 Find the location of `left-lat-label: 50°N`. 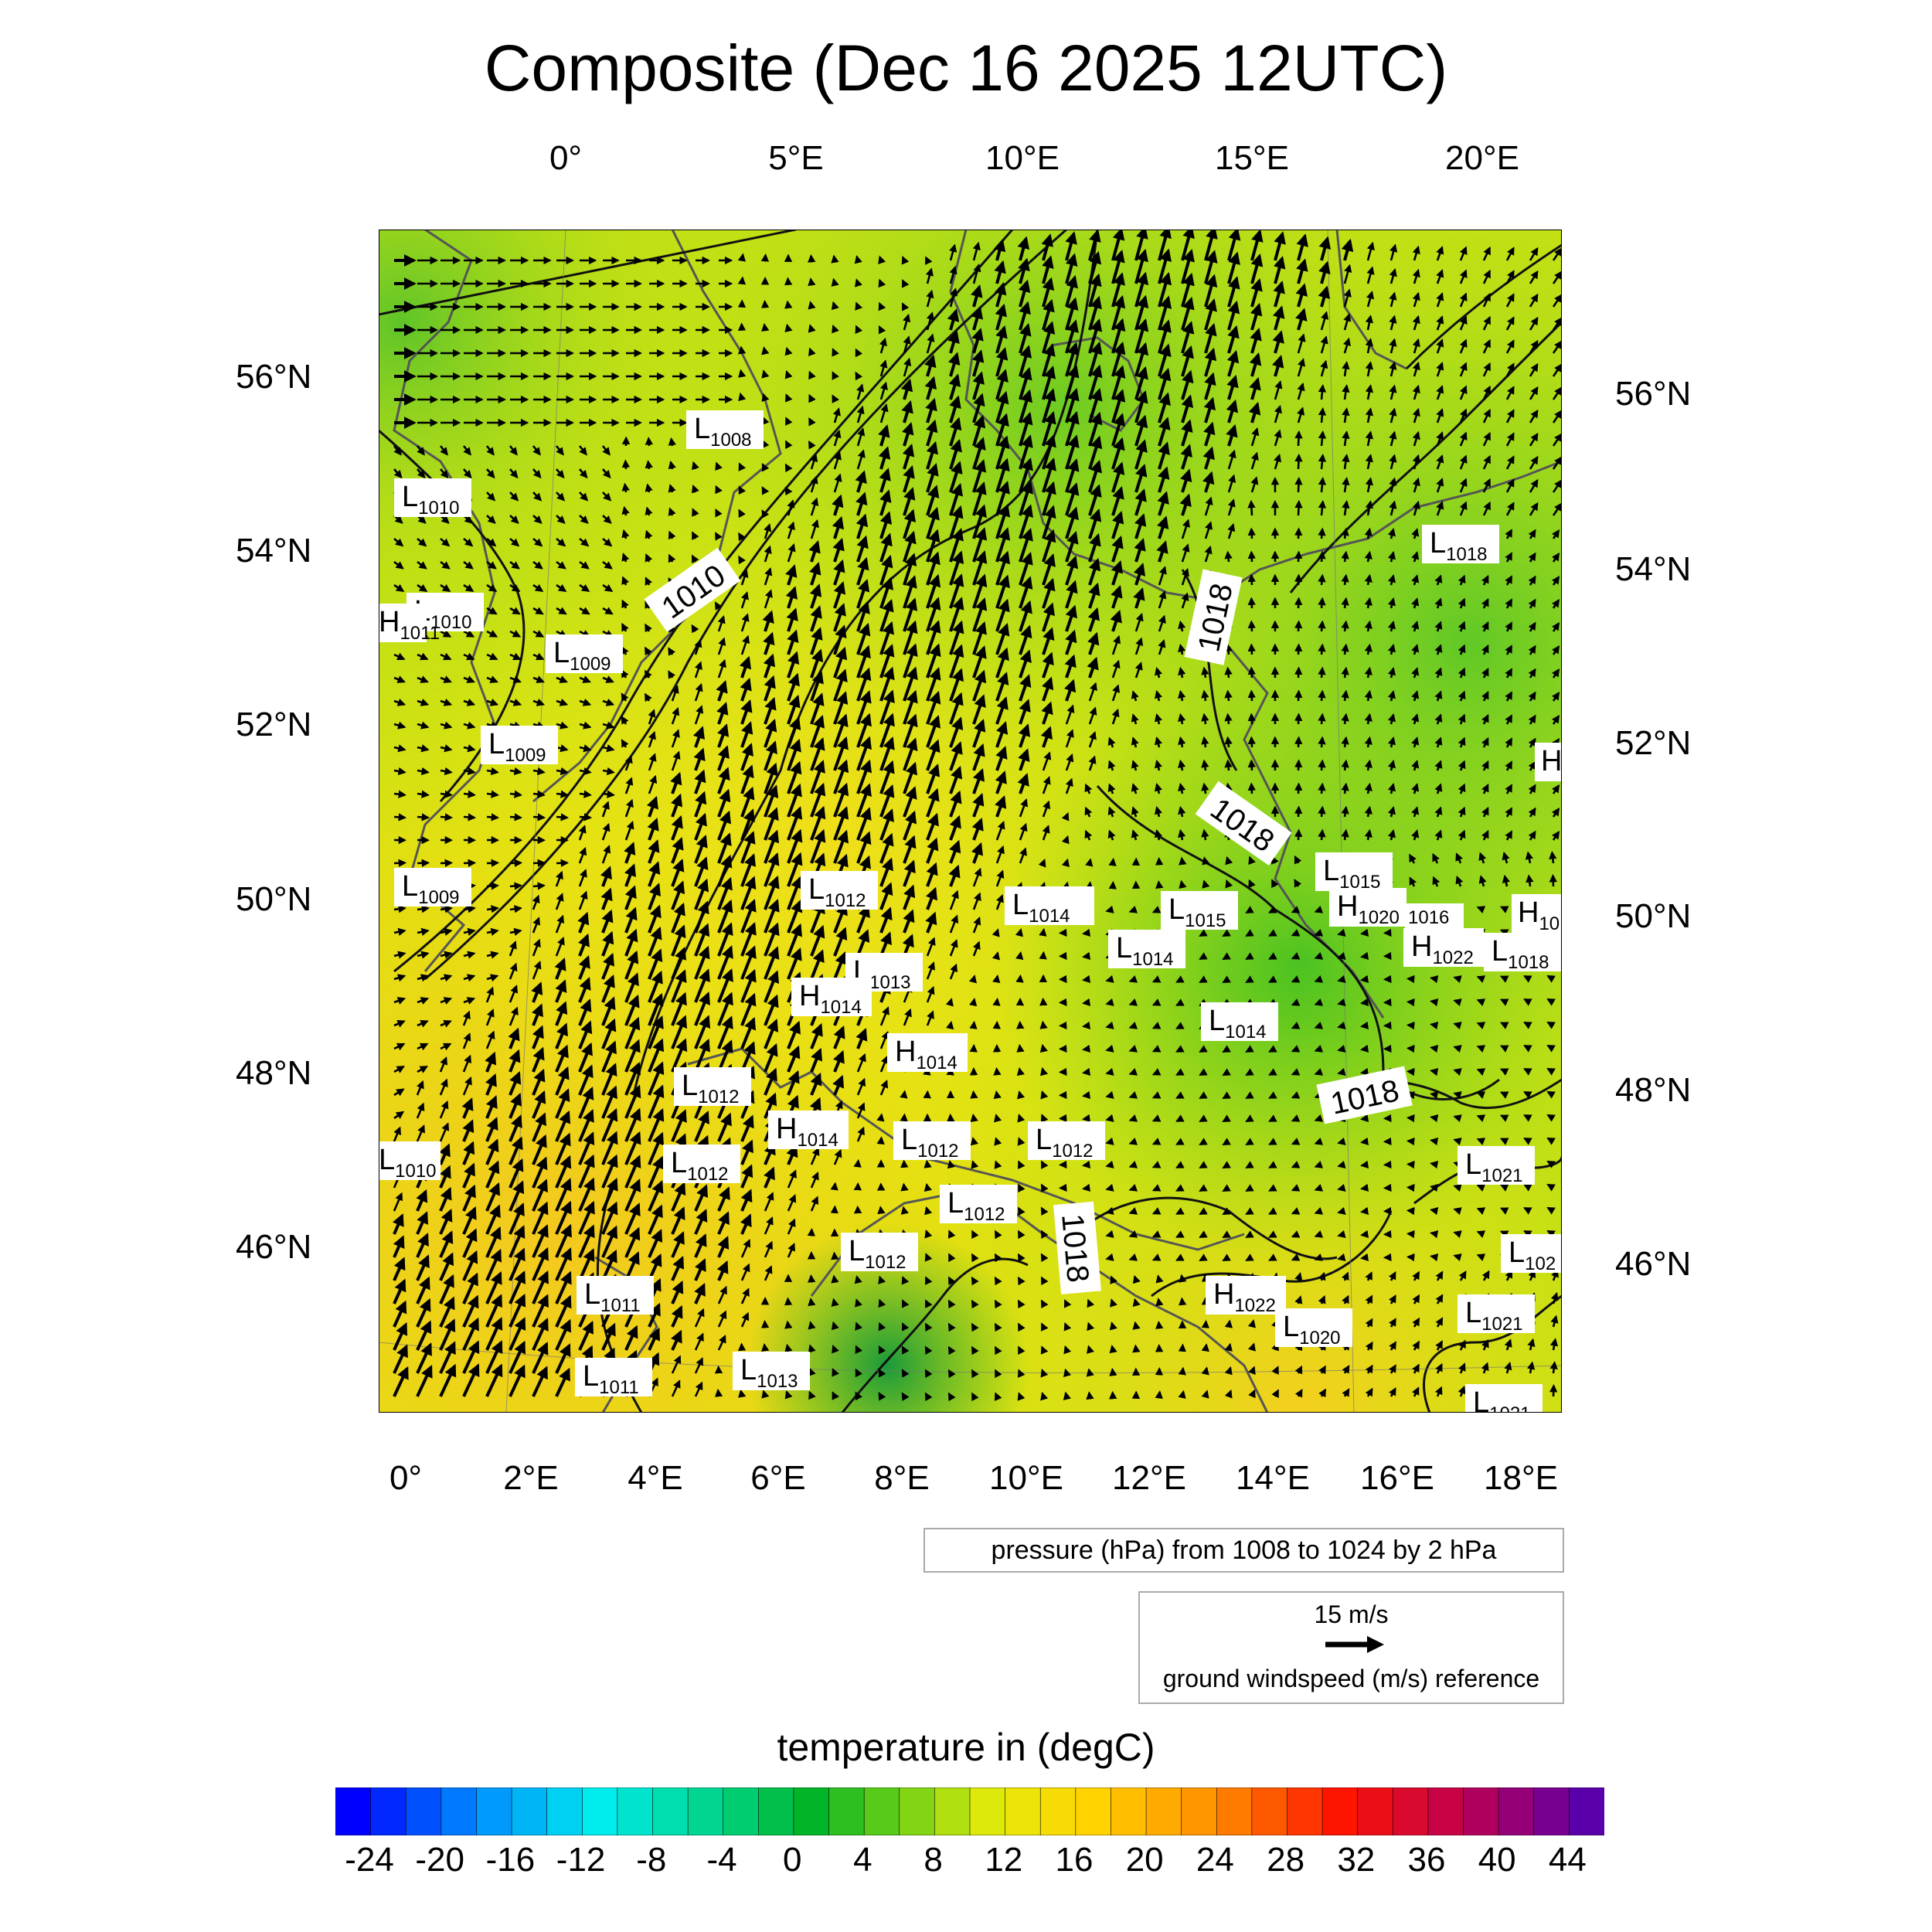

left-lat-label: 50°N is located at coordinates (274, 899).